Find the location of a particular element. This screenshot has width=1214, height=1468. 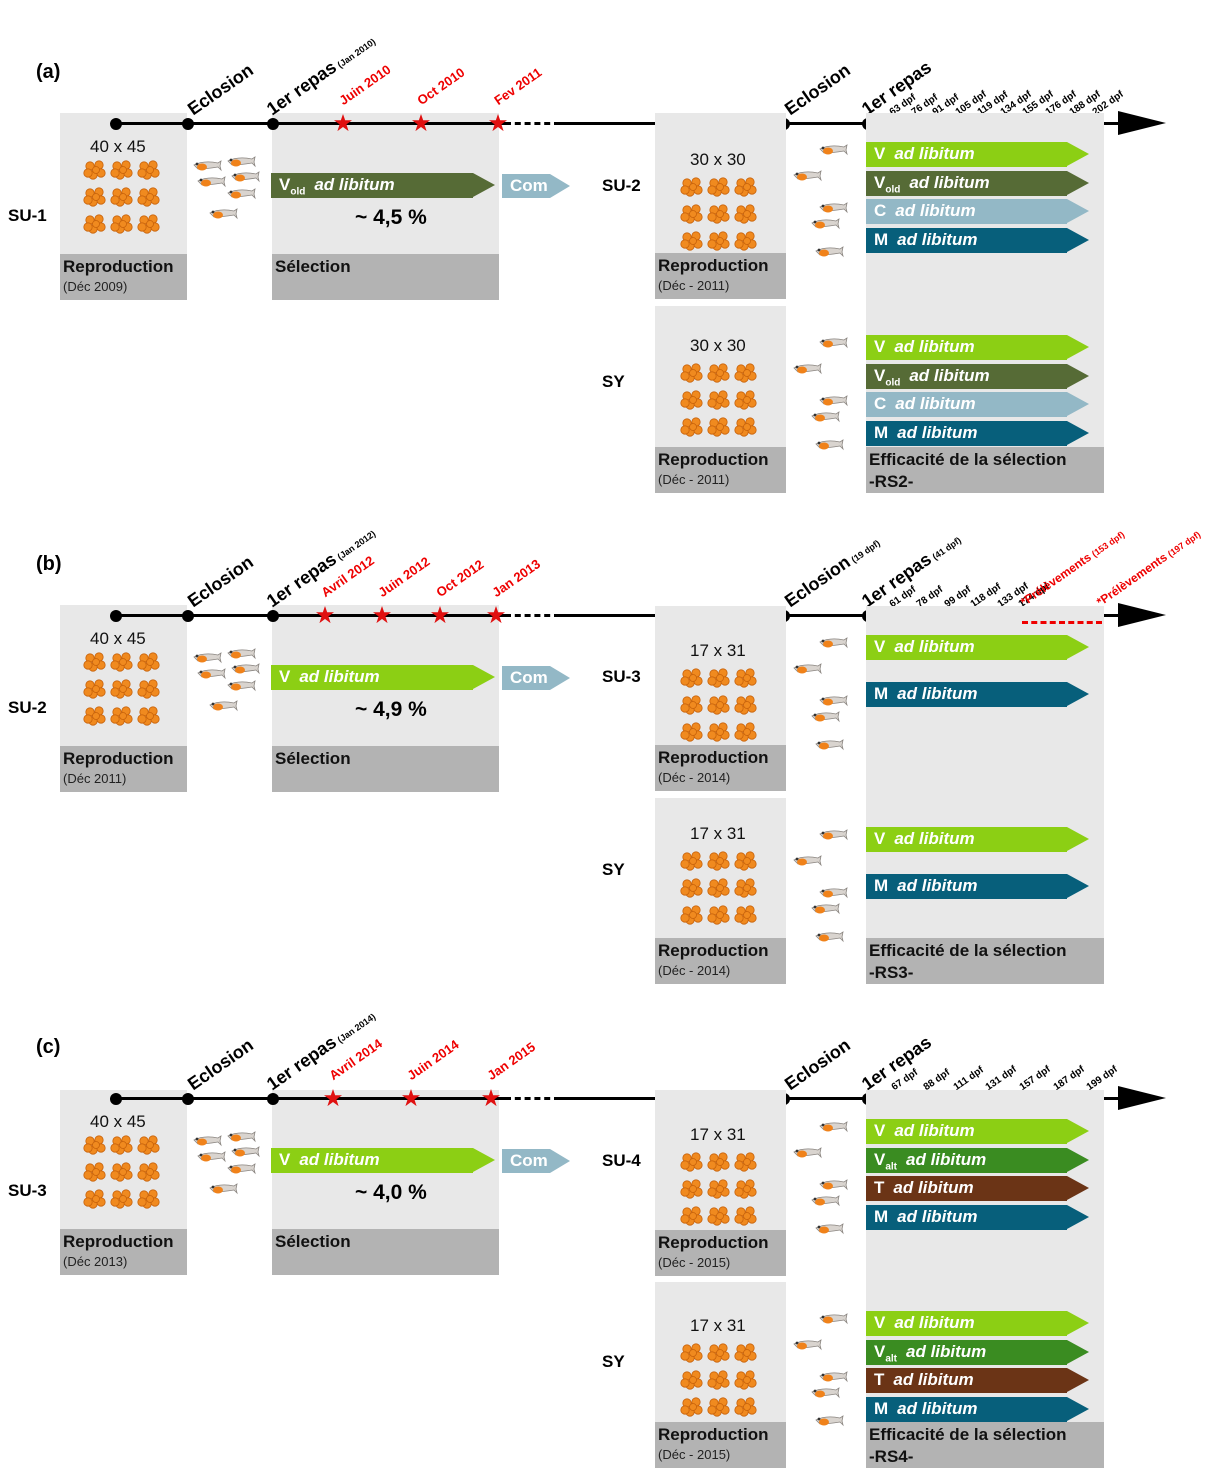

panel-a-selection-label: Sélection is located at coordinates (313, 266).